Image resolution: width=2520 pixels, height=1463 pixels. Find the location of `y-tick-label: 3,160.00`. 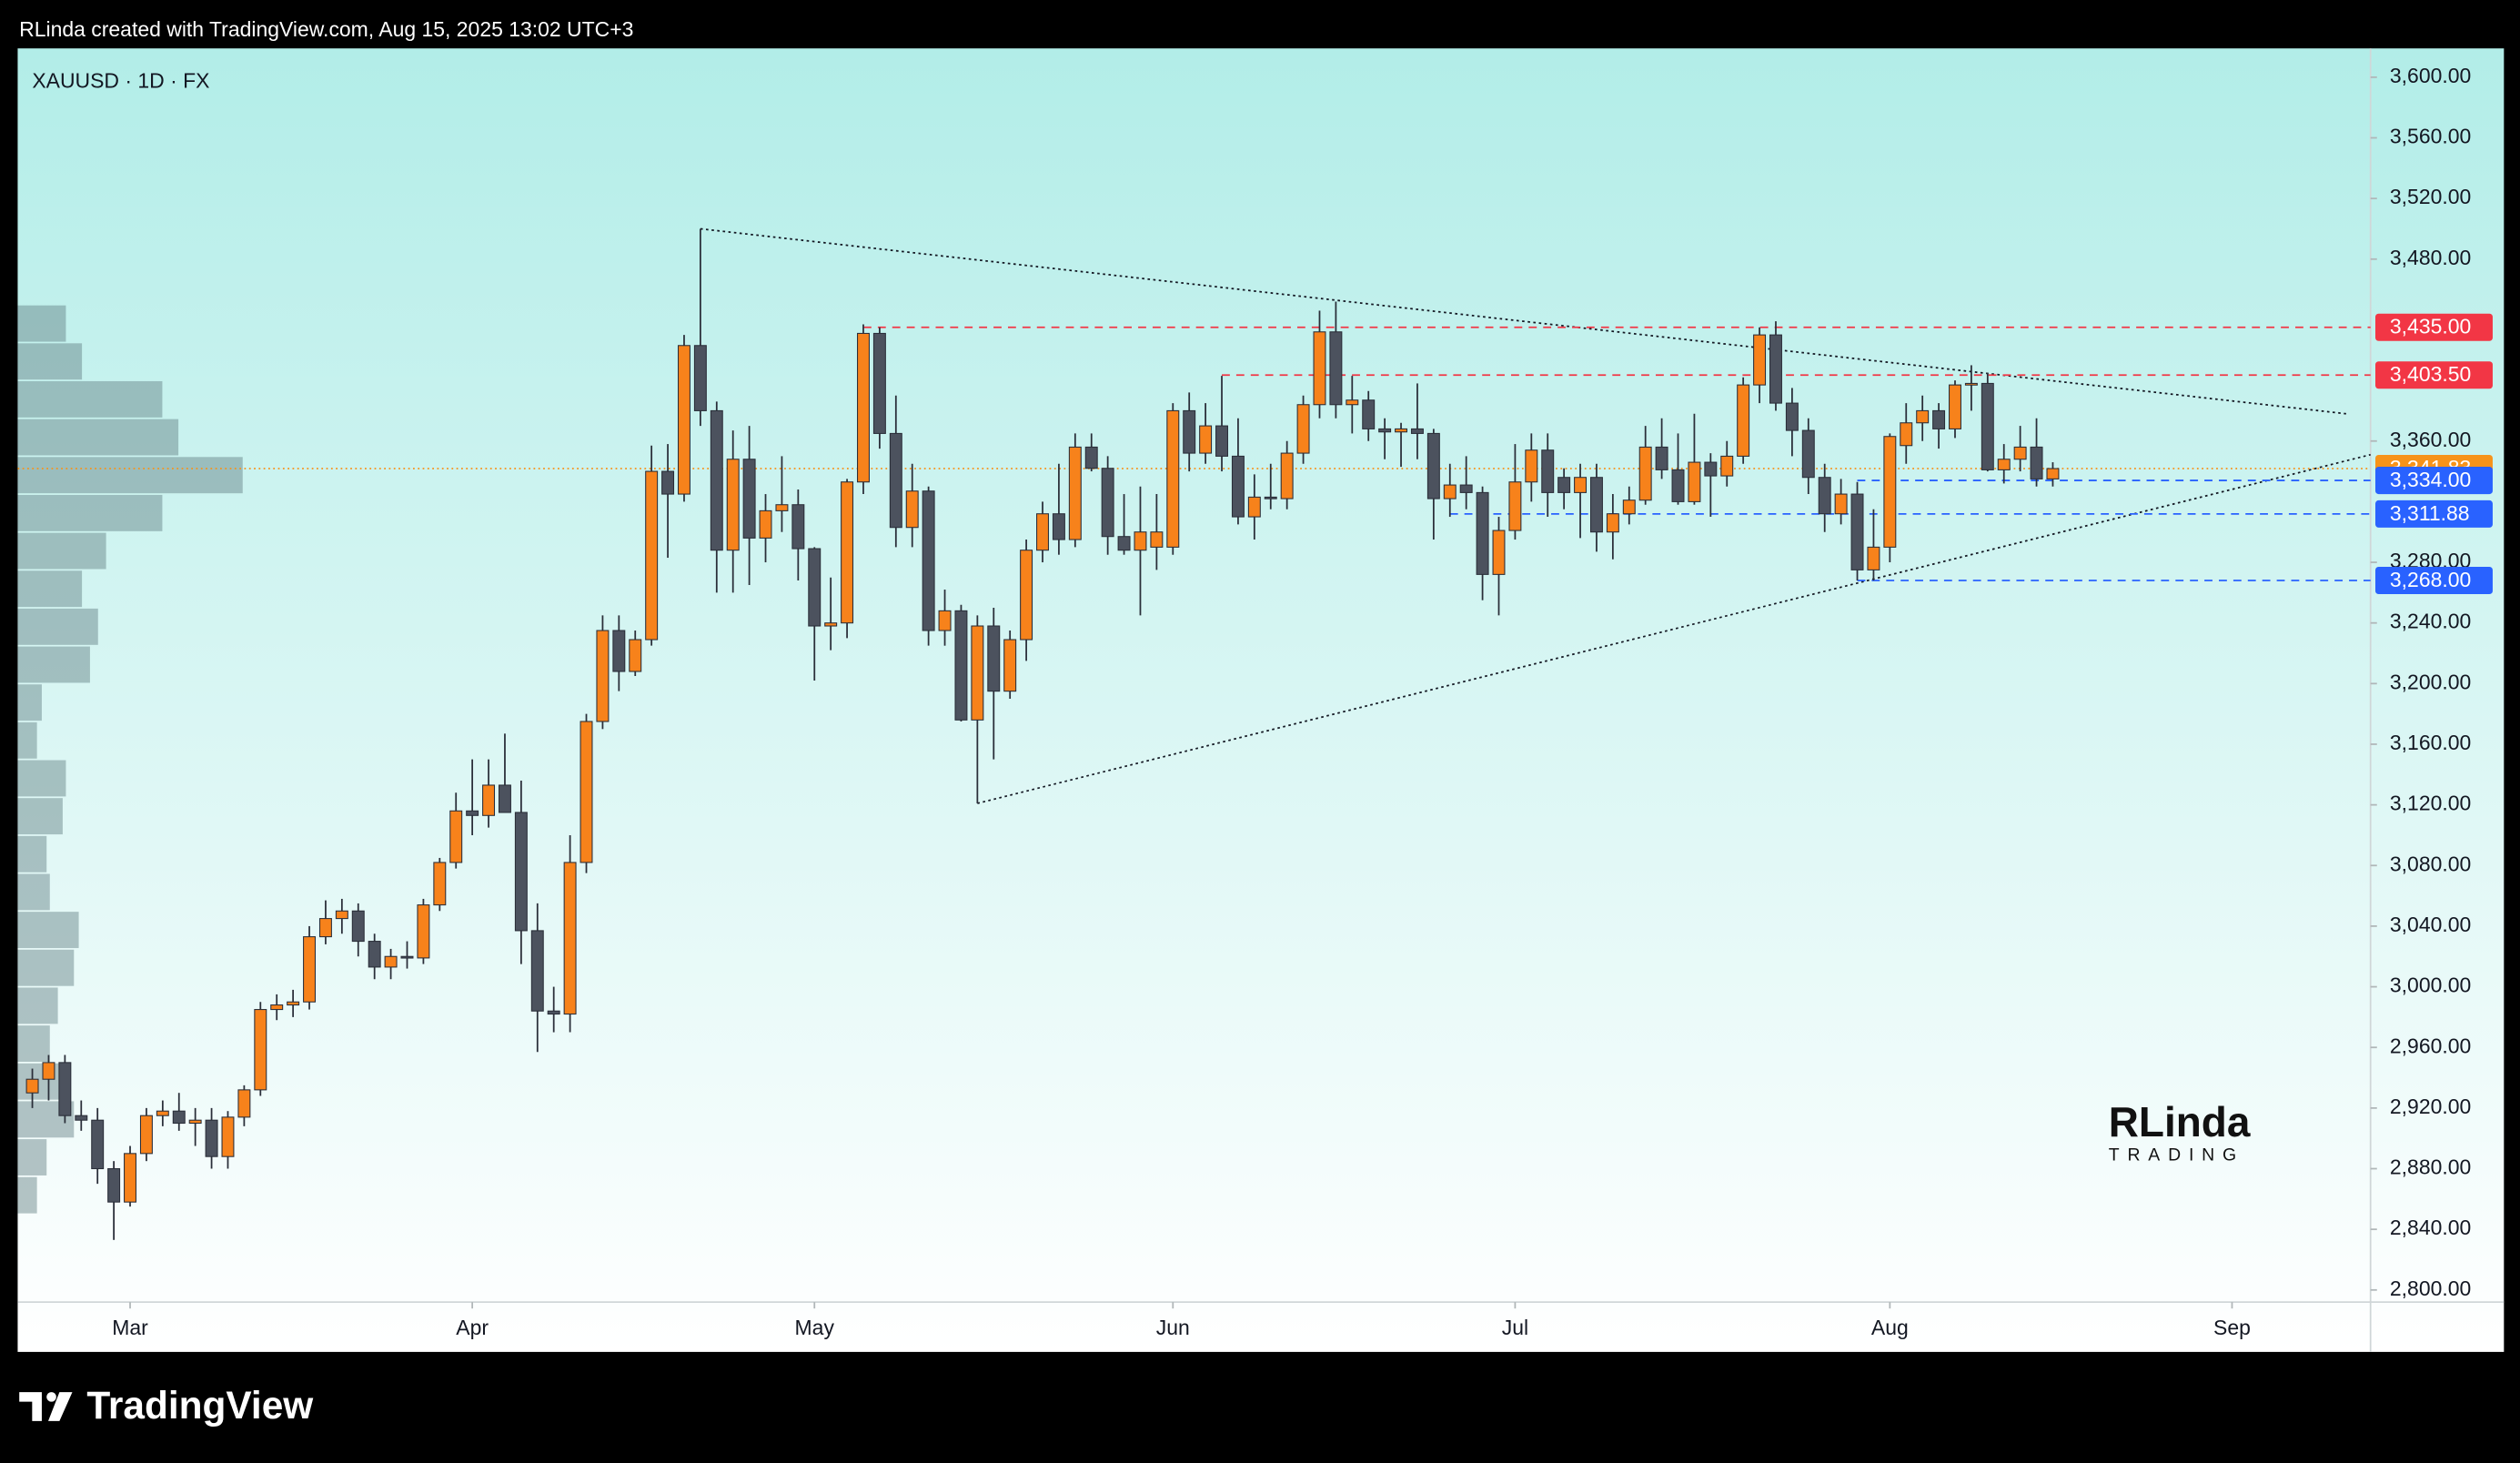

y-tick-label: 3,160.00 is located at coordinates (2430, 742).